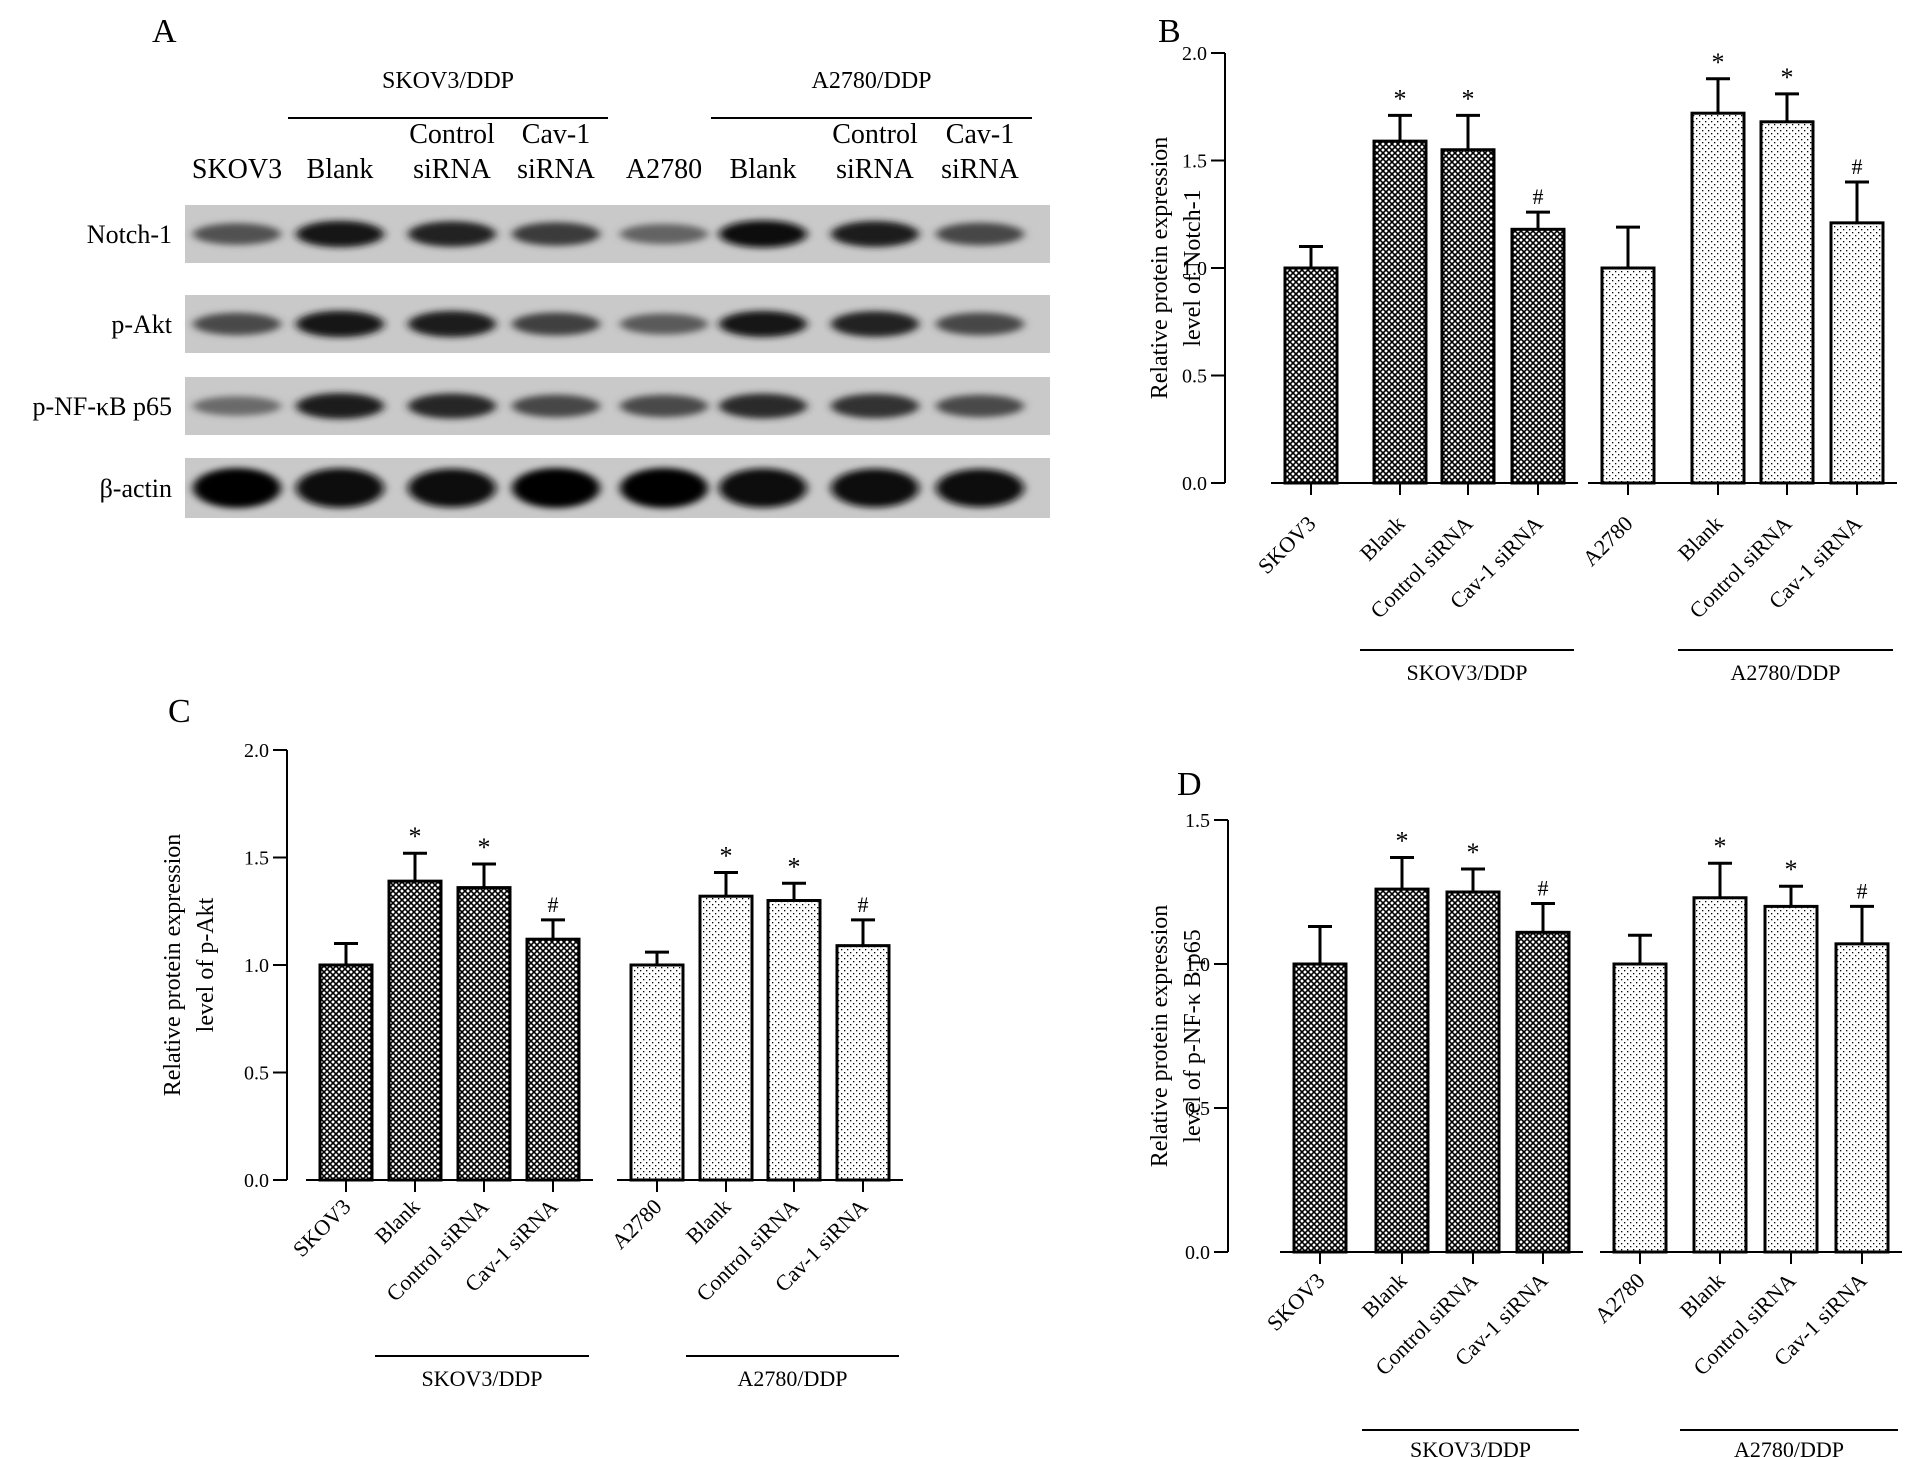 Image resolution: width=1913 pixels, height=1457 pixels. Describe the element at coordinates (237, 169) in the screenshot. I see `blot-lane-label-bottom: SKOV3` at that location.